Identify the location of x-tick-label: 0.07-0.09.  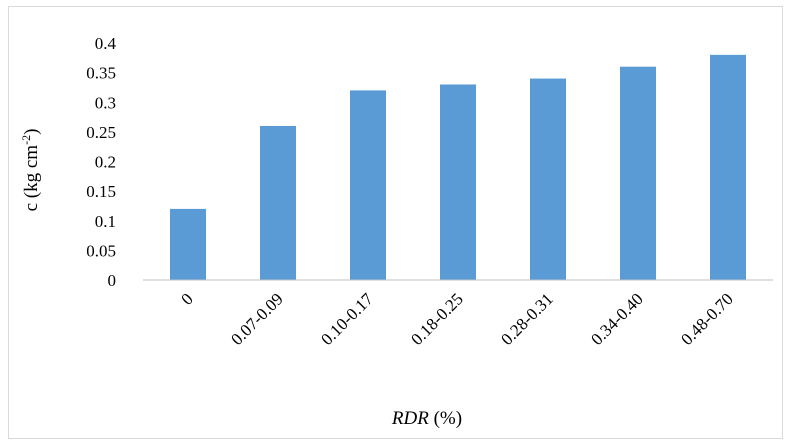
(257, 319).